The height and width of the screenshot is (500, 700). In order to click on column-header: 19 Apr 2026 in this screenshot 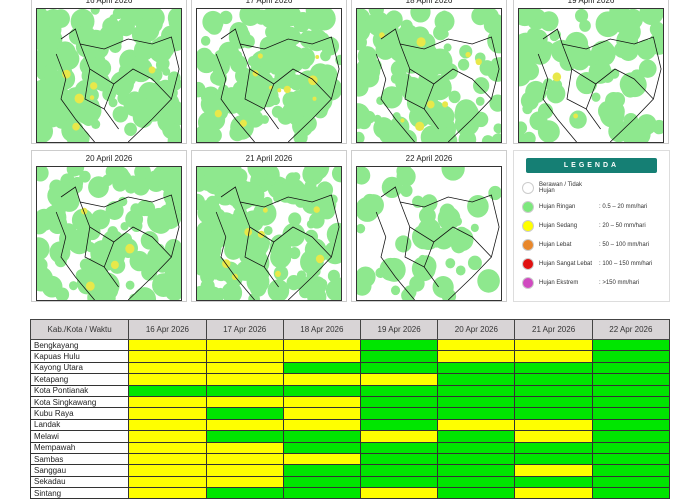, I will do `click(399, 329)`.